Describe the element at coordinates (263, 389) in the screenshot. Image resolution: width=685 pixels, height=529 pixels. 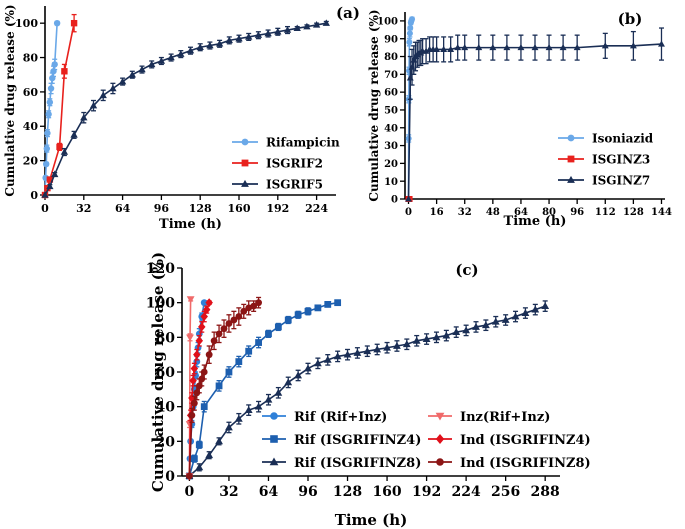
I see `series-line` at that location.